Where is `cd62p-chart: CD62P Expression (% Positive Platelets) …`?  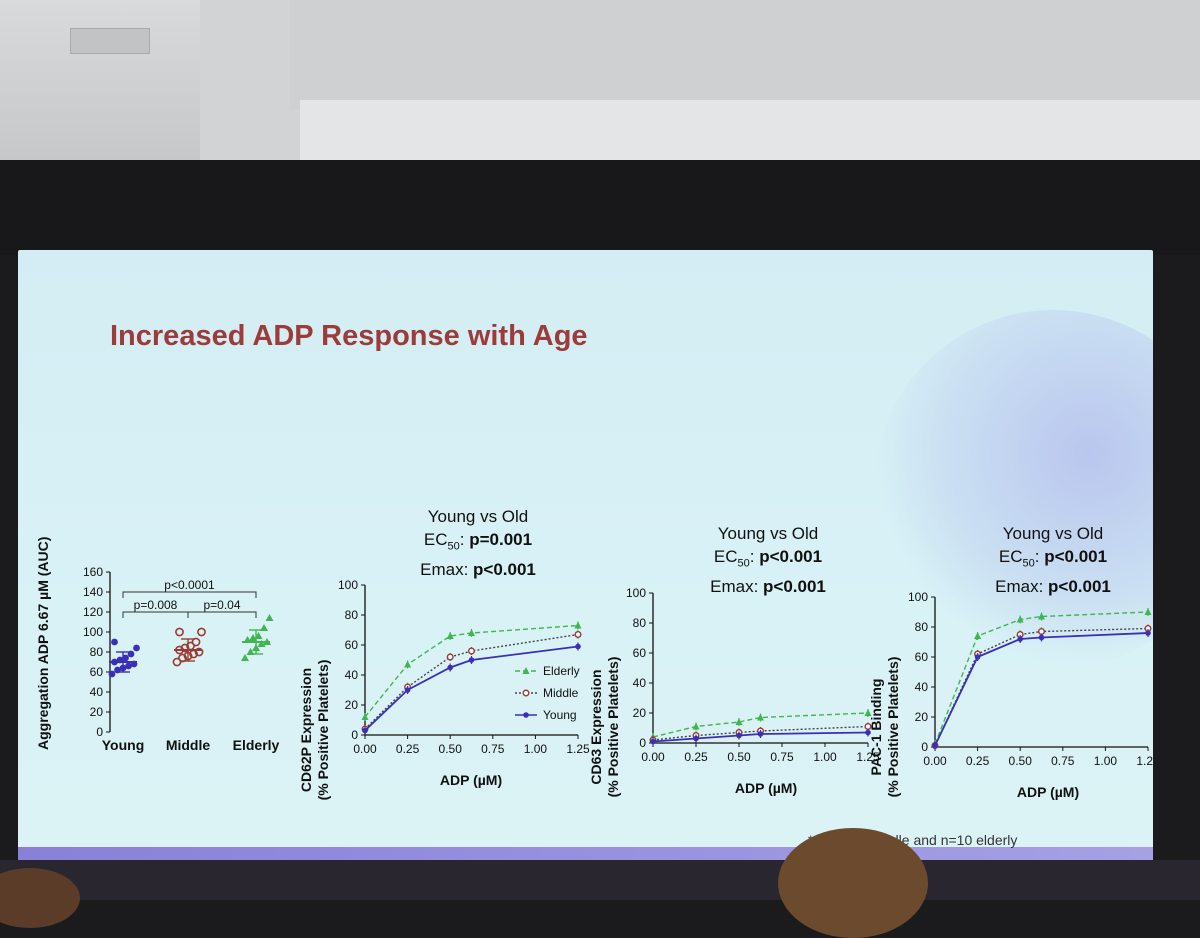
cd62p-chart: CD62P Expression (% Positive Platelets) … is located at coordinates (443, 690).